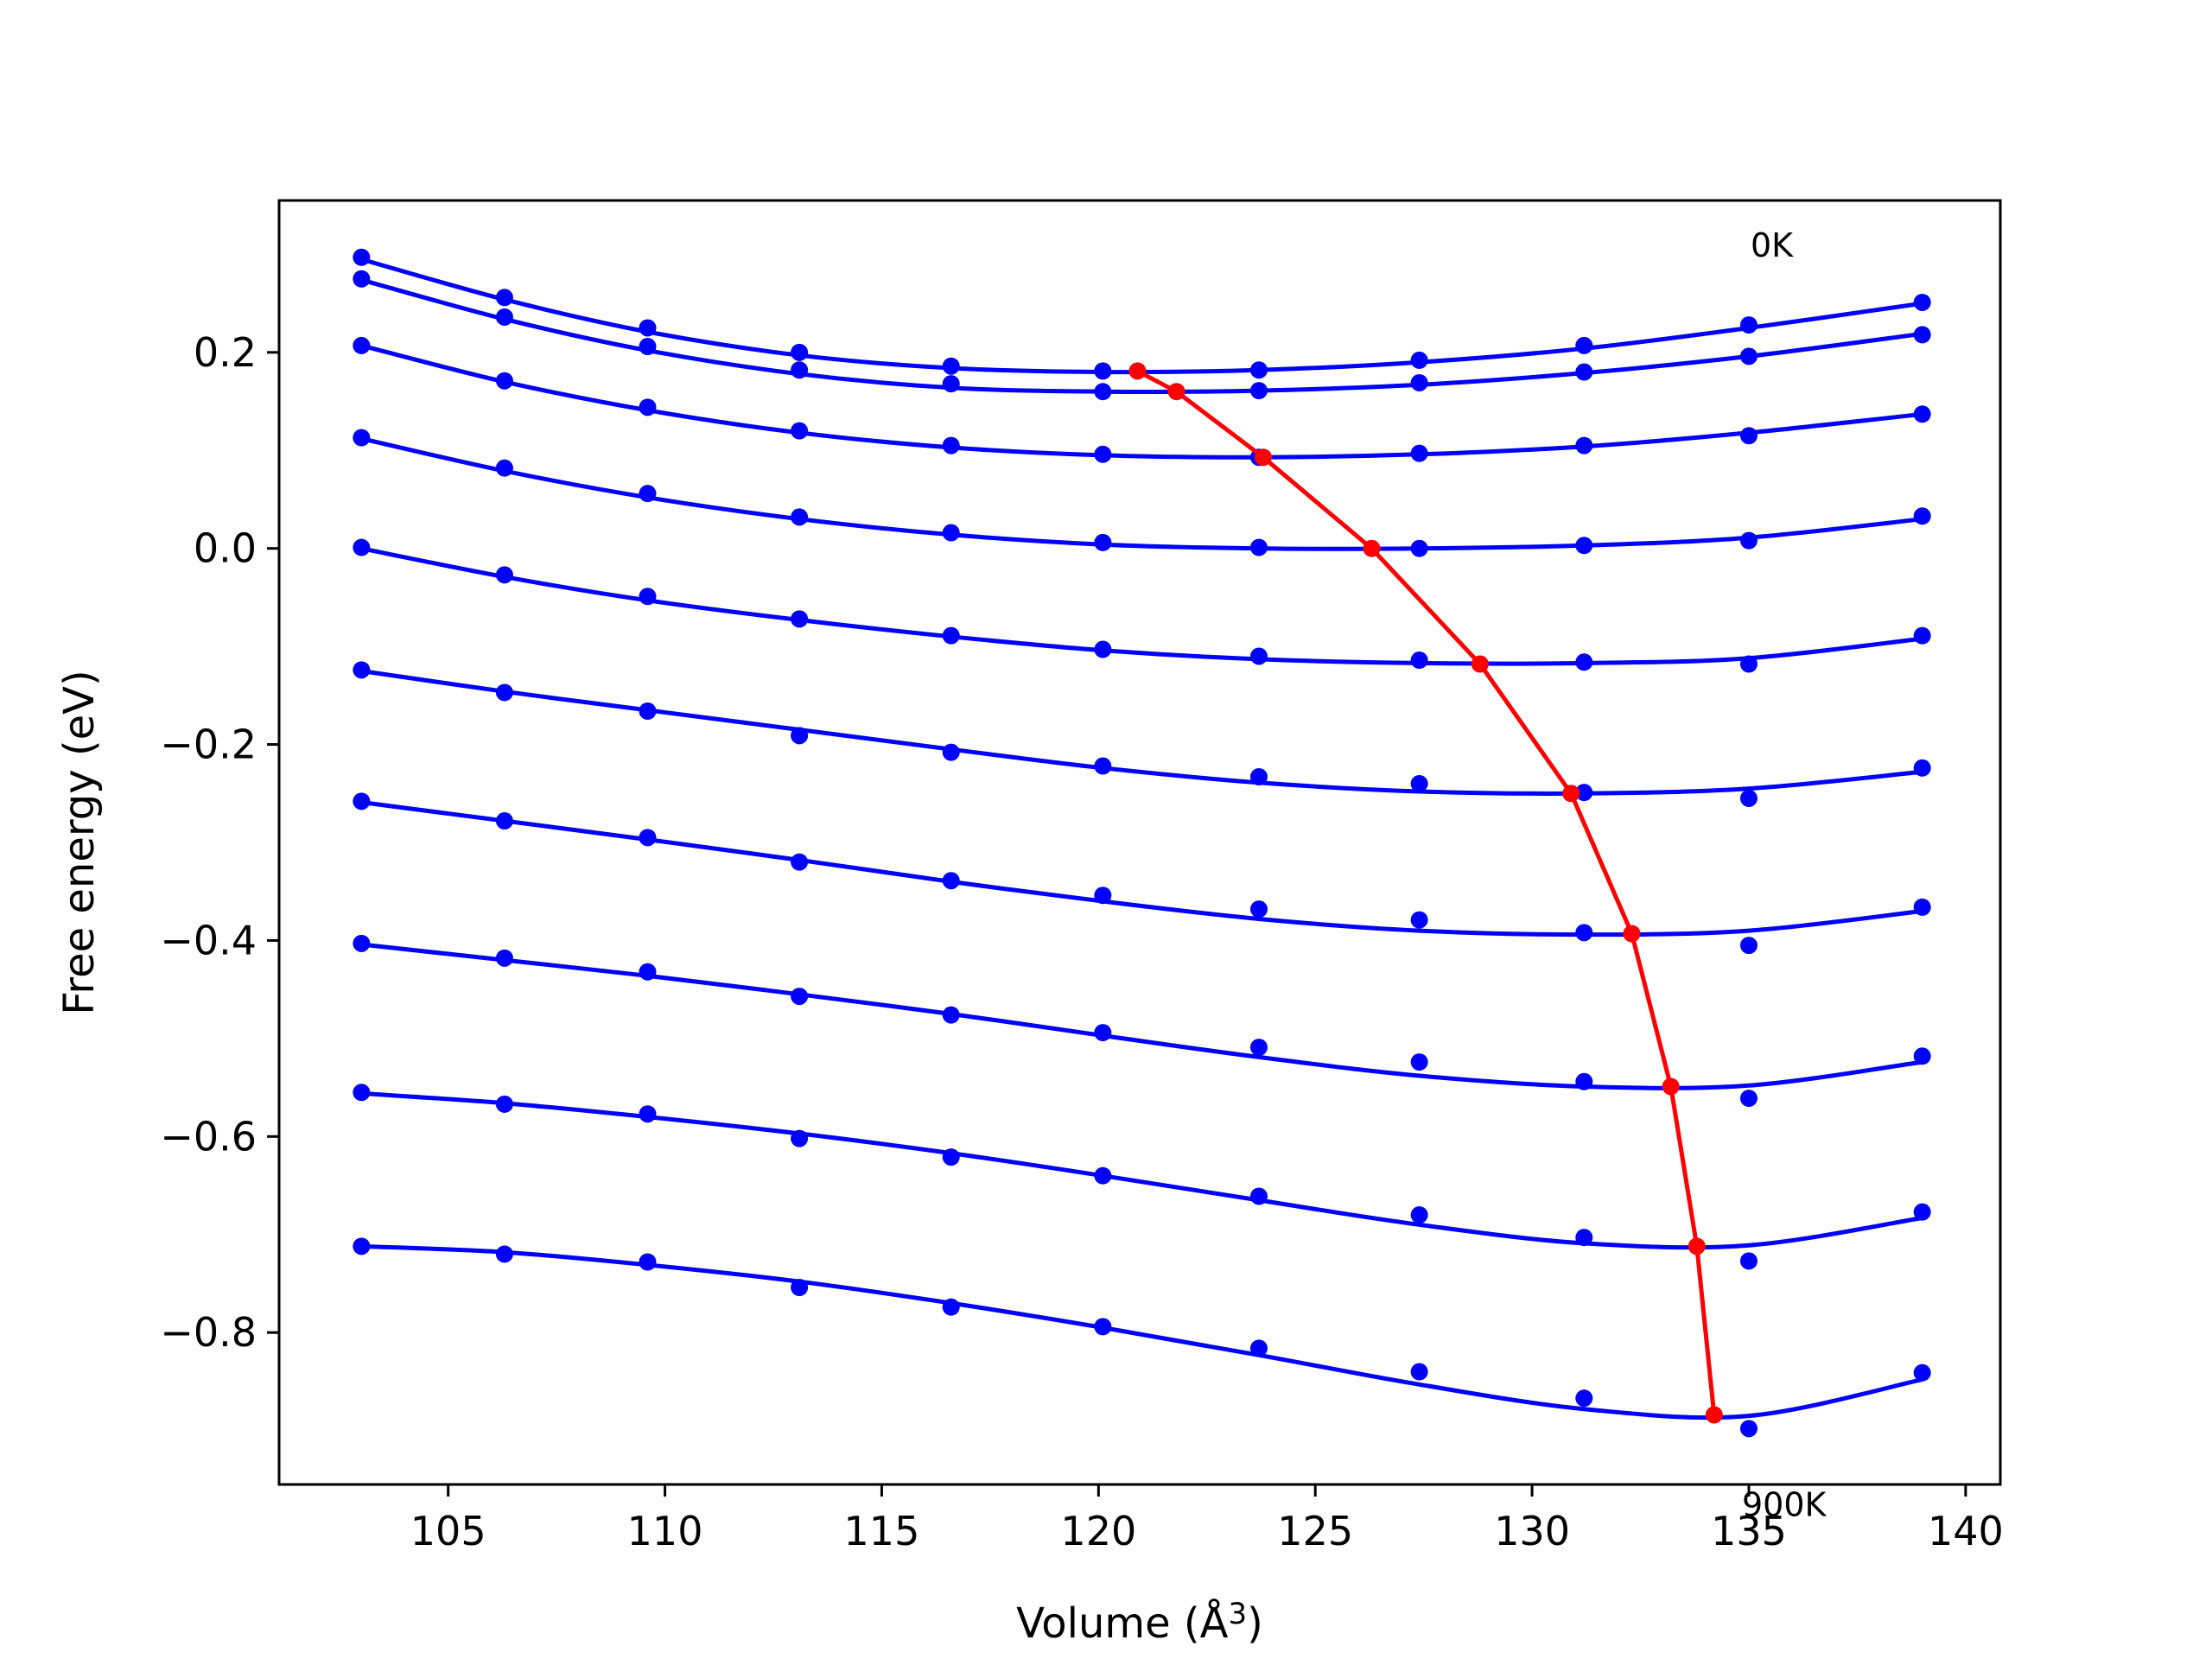 The image size is (2212, 1659). Describe the element at coordinates (1237, 1614) in the screenshot. I see `x-axis-label-superscript: 3` at that location.